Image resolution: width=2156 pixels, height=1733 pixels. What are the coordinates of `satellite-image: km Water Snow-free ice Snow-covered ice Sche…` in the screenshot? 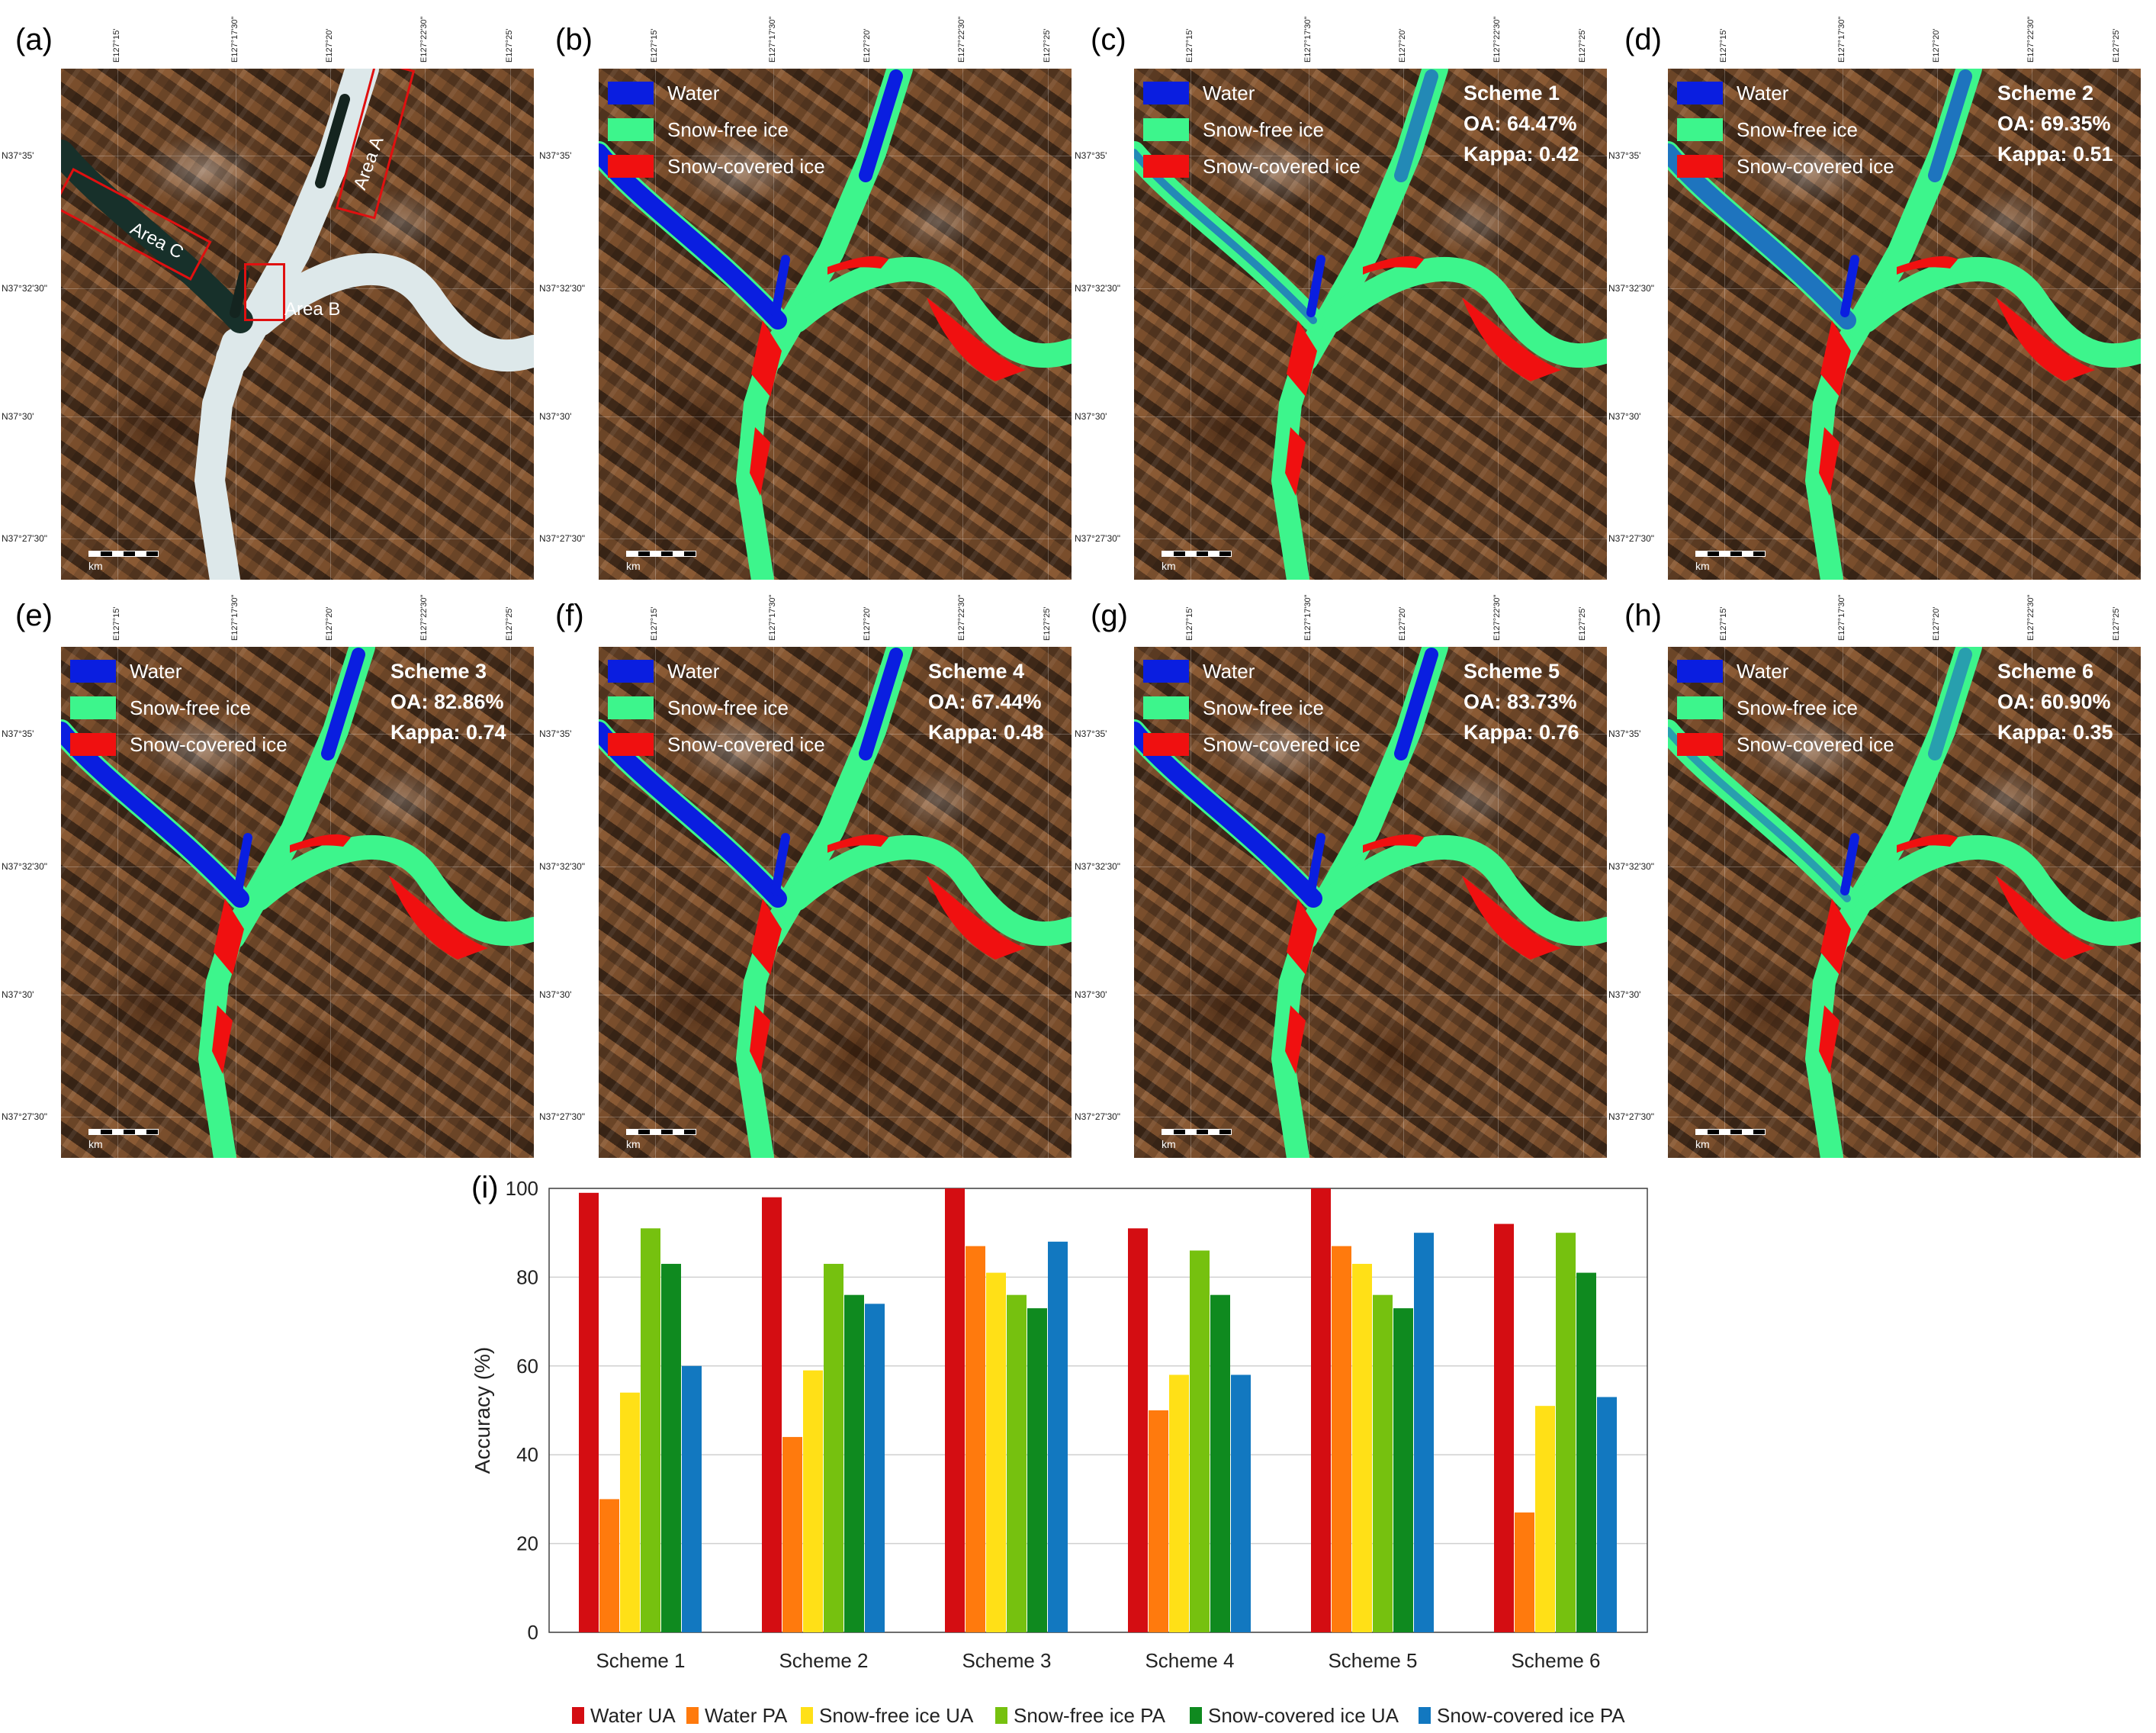 It's located at (1370, 324).